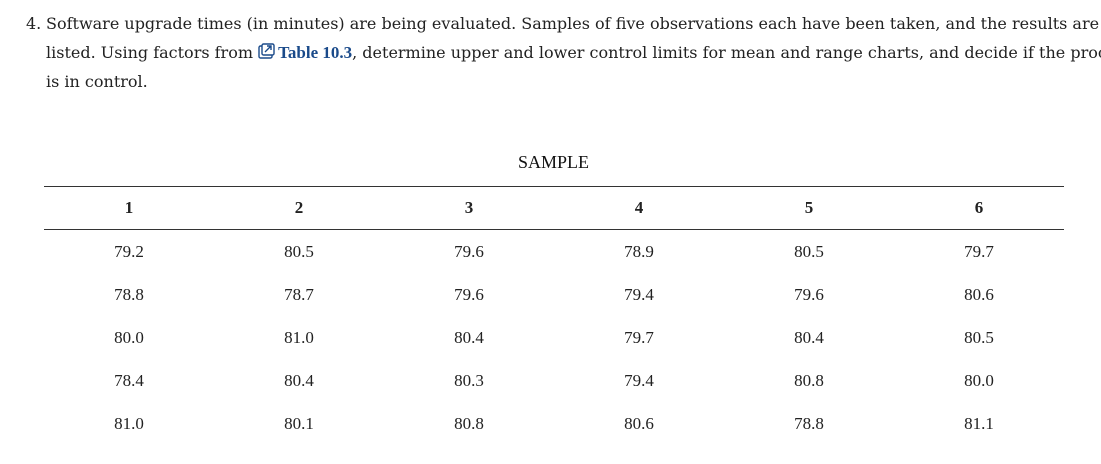  I want to click on table-caption: SAMPLE, so click(553, 162).